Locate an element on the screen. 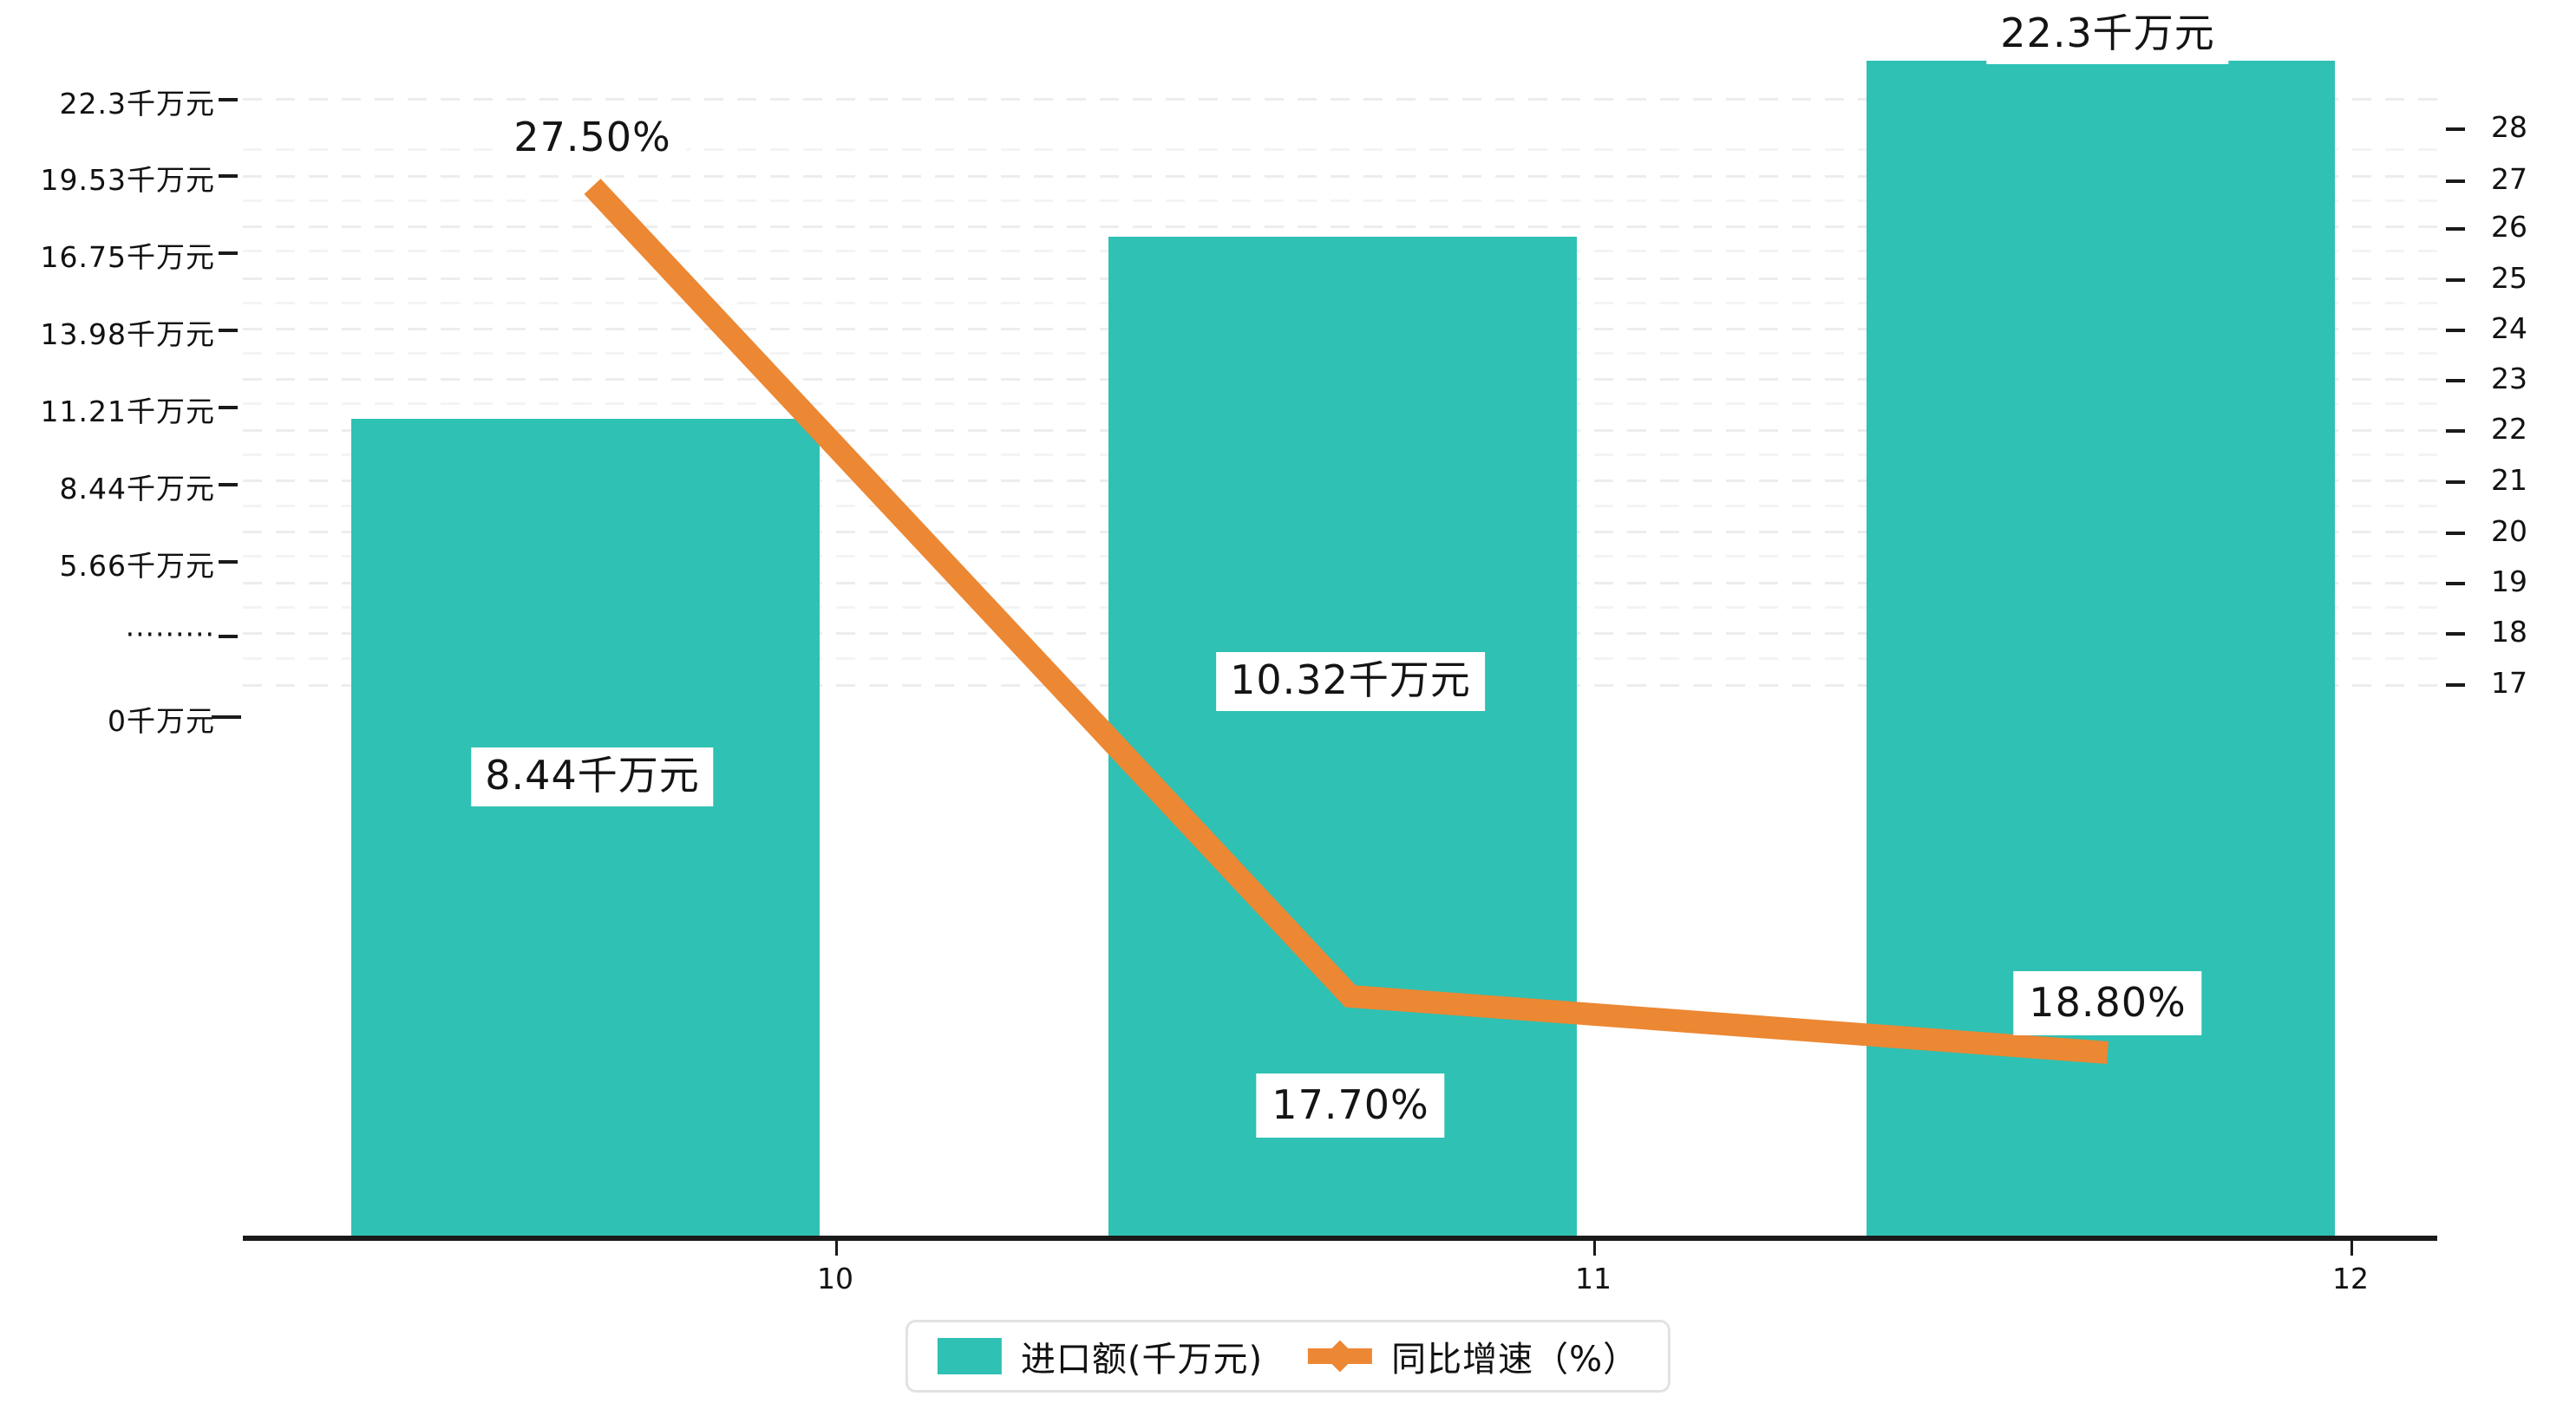  y-axis-right-label: 27 is located at coordinates (2509, 179).